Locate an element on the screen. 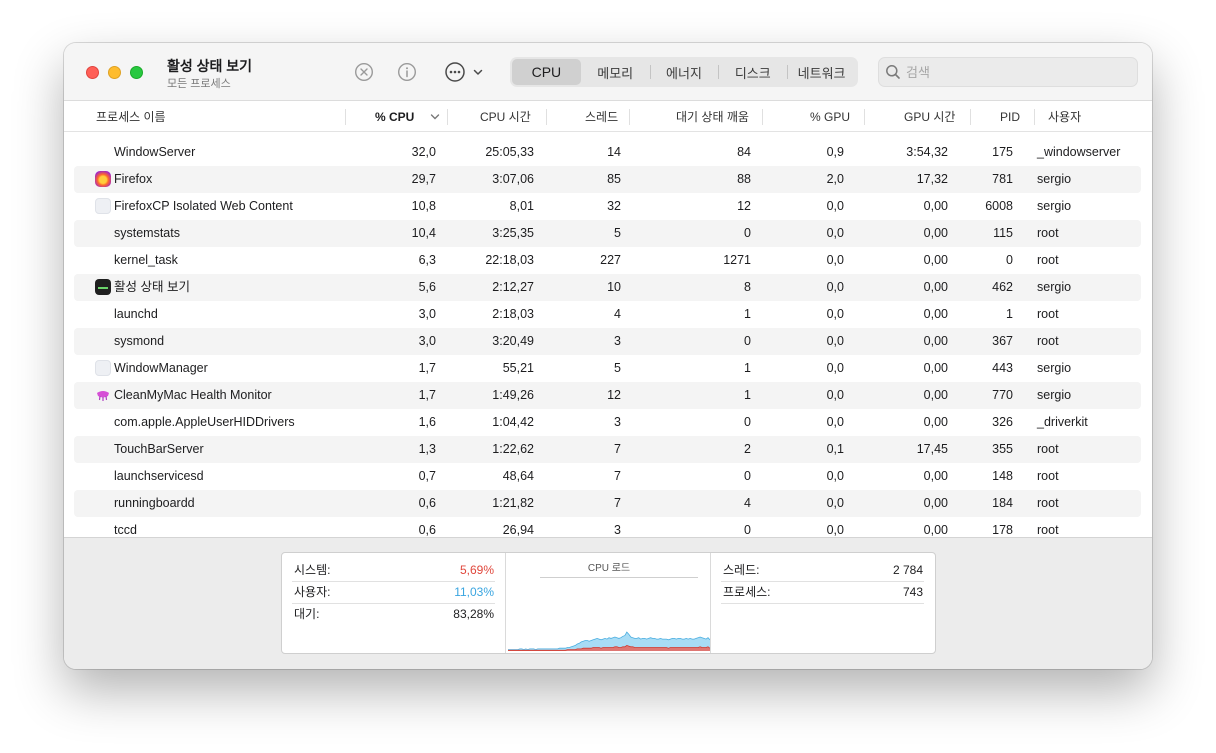  cpu-time: 1:21,82 is located at coordinates (513, 503).